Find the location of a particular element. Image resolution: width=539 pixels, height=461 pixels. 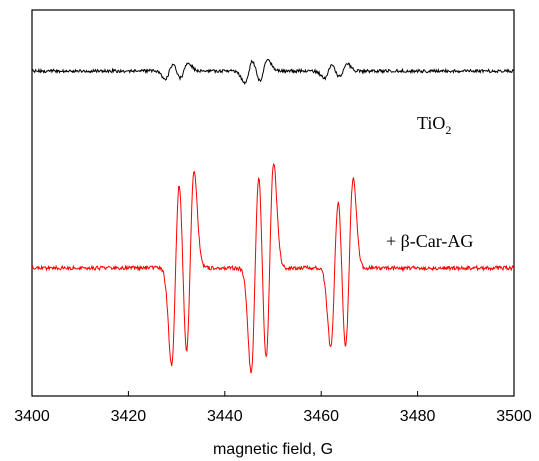

x-tick-label: 3500 is located at coordinates (514, 416).